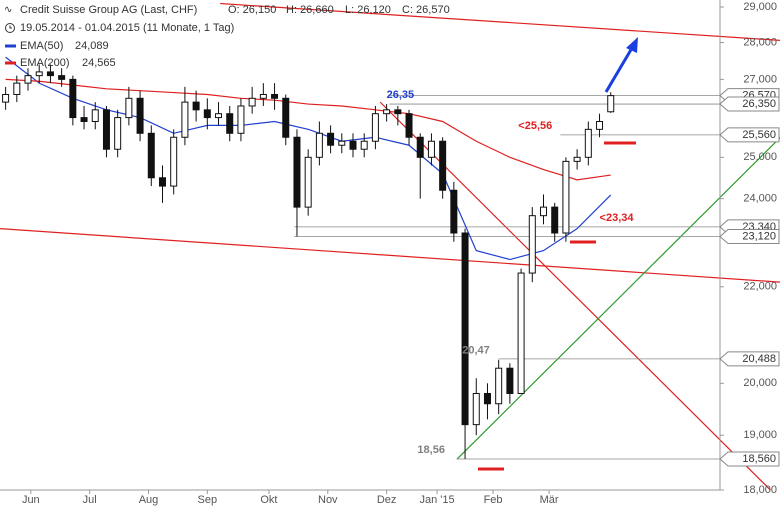  Describe the element at coordinates (208, 500) in the screenshot. I see `x-tick-label: Sep` at that location.